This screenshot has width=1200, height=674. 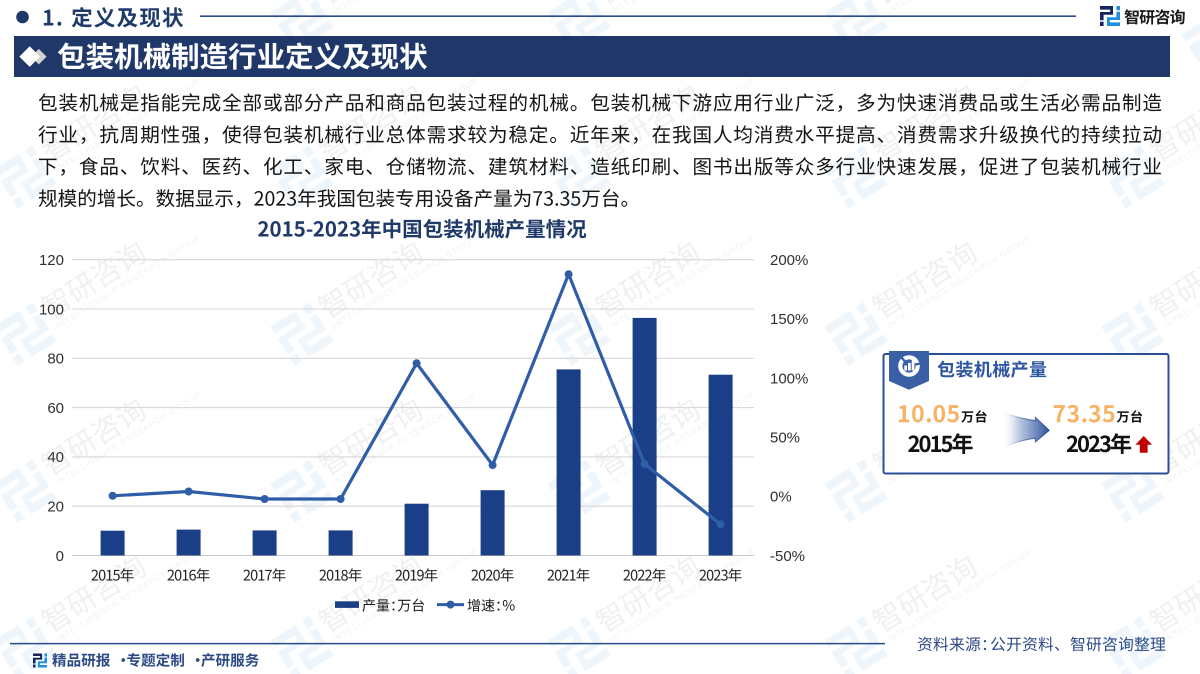 What do you see at coordinates (785, 438) in the screenshot?
I see `svg-text: 50%` at bounding box center [785, 438].